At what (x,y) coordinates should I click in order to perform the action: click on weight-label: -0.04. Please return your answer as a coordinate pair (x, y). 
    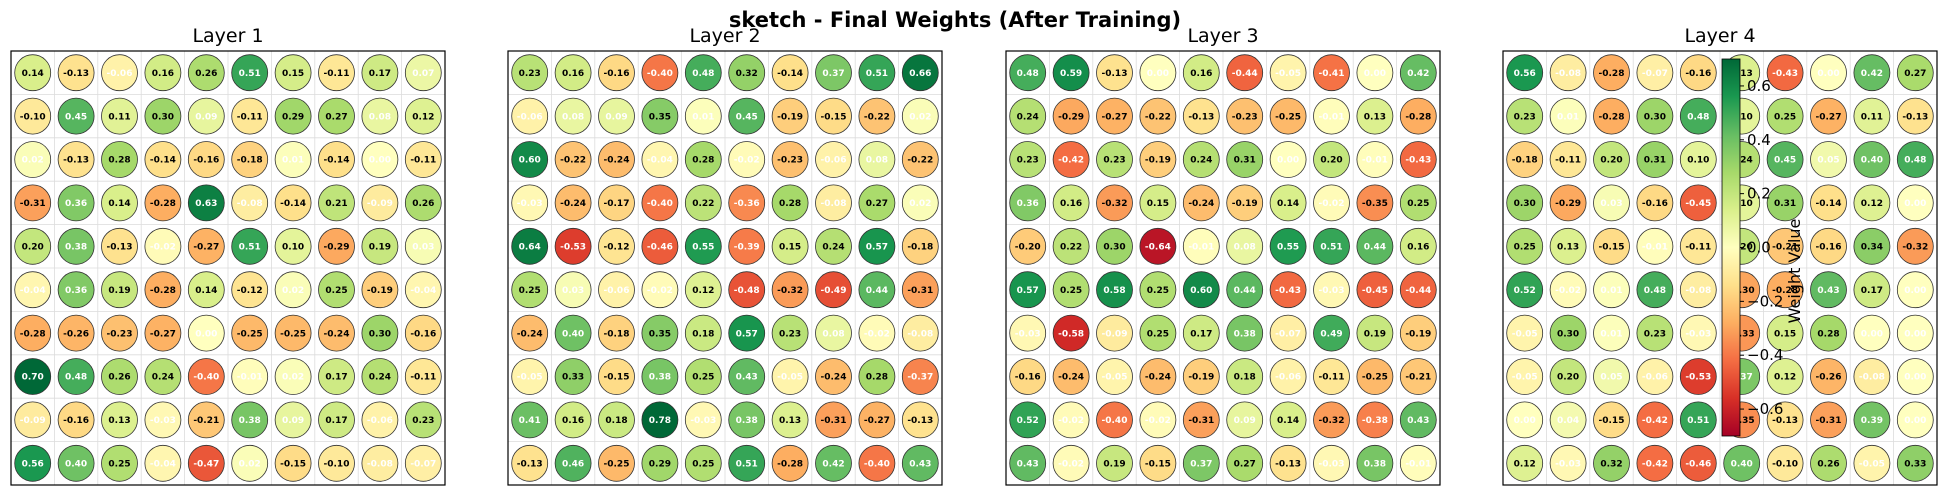
    Looking at the image, I should click on (660, 161).